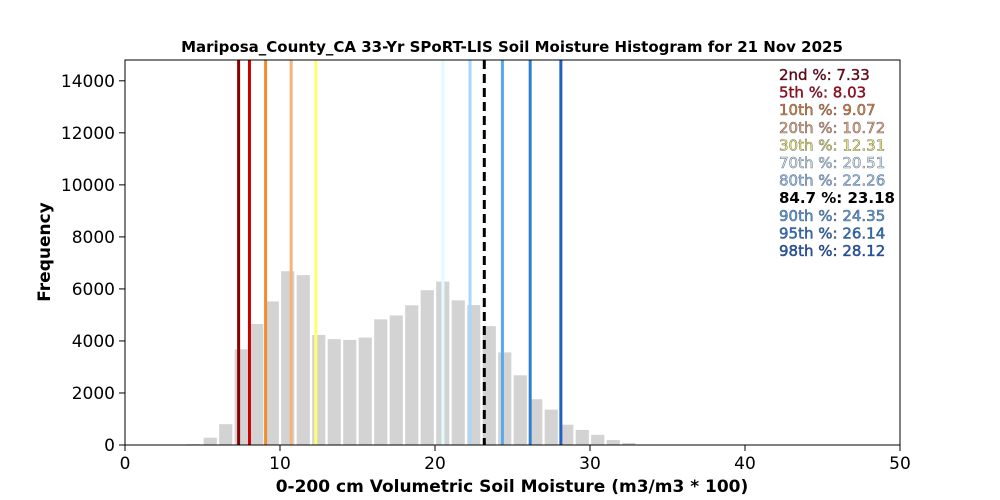 The height and width of the screenshot is (500, 1000). What do you see at coordinates (863, 233) in the screenshot?
I see `legend-value: 26.14` at bounding box center [863, 233].